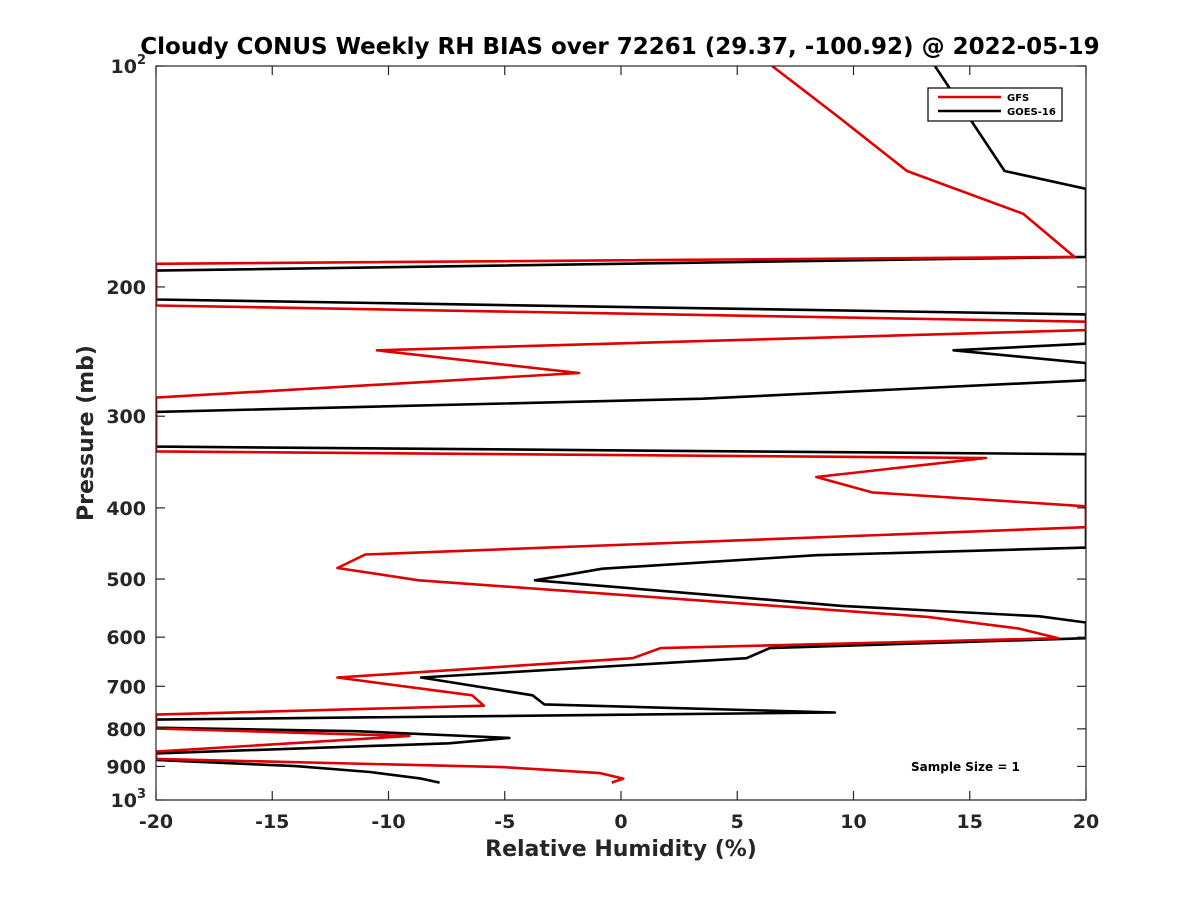 The width and height of the screenshot is (1200, 900). What do you see at coordinates (1018, 98) in the screenshot?
I see `legend-label-gfs: GFS` at bounding box center [1018, 98].